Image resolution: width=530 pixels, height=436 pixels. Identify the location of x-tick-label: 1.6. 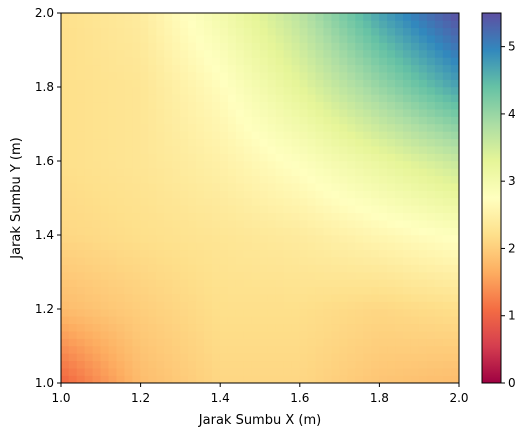
(299, 398).